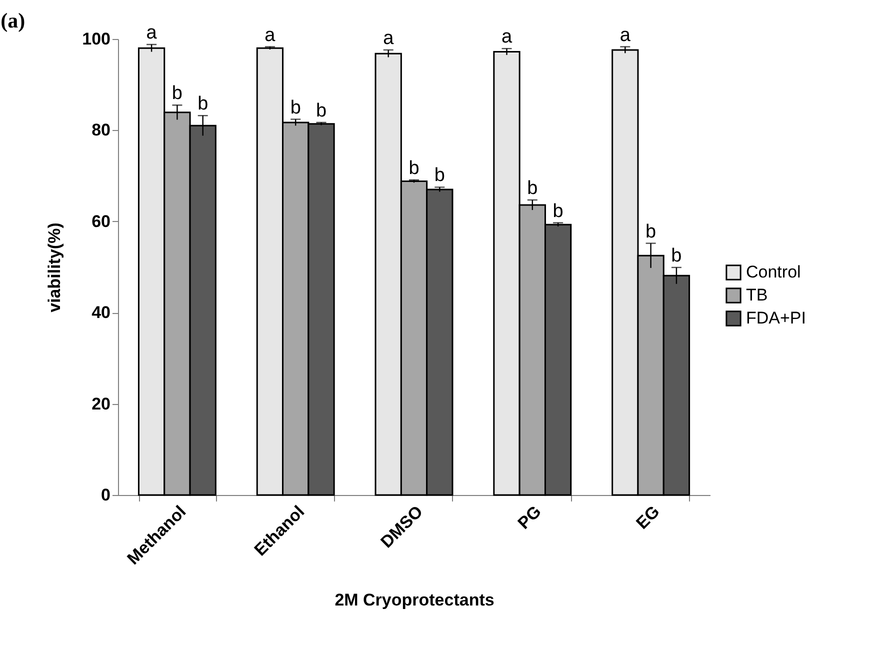  What do you see at coordinates (101, 404) in the screenshot?
I see `y-tick-label: 20` at bounding box center [101, 404].